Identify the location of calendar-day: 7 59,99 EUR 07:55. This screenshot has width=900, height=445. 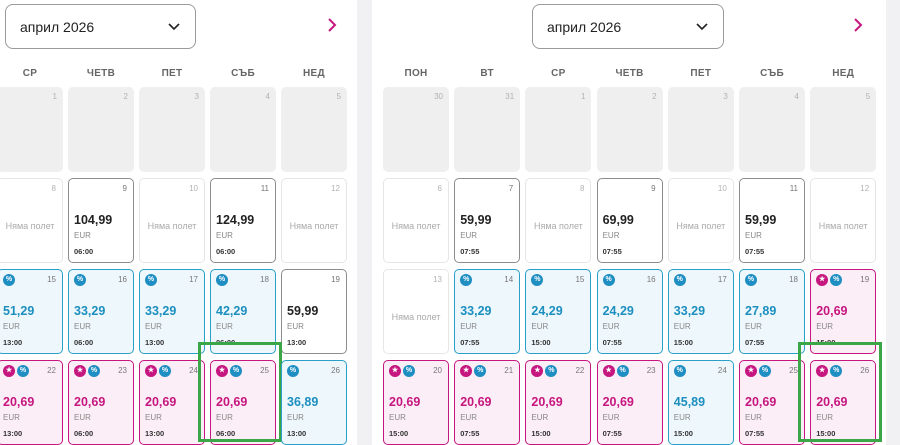
(487, 220).